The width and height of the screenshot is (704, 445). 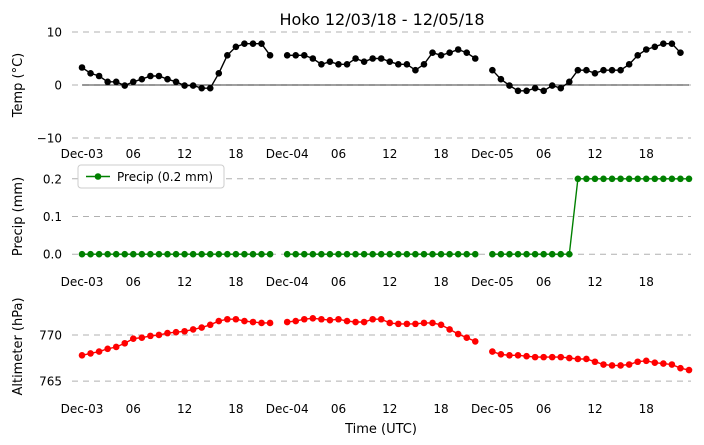 I want to click on chart-title: Hoko 12/03/18 - 12/05/18, so click(x=381, y=19).